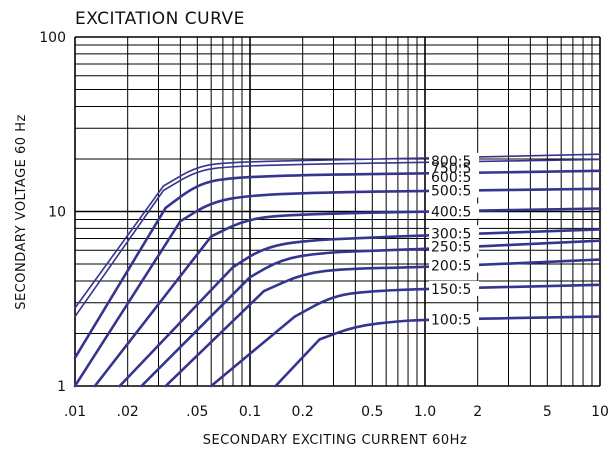 The width and height of the screenshot is (610, 453). I want to click on ratio-label-800-5: 800:5, so click(451, 162).